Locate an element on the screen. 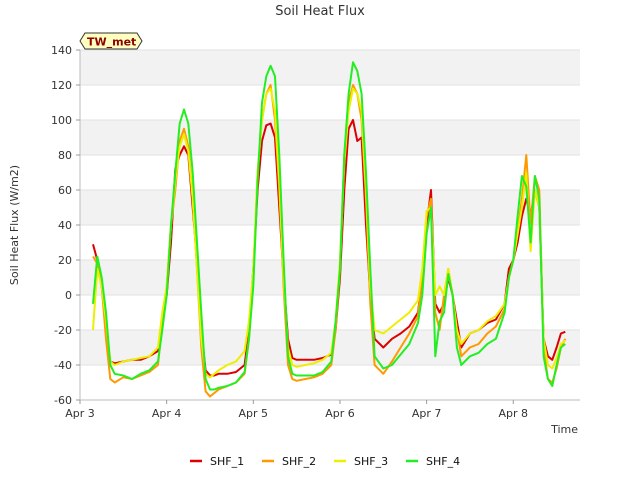  y-tick-label: -20 is located at coordinates (63, 330).